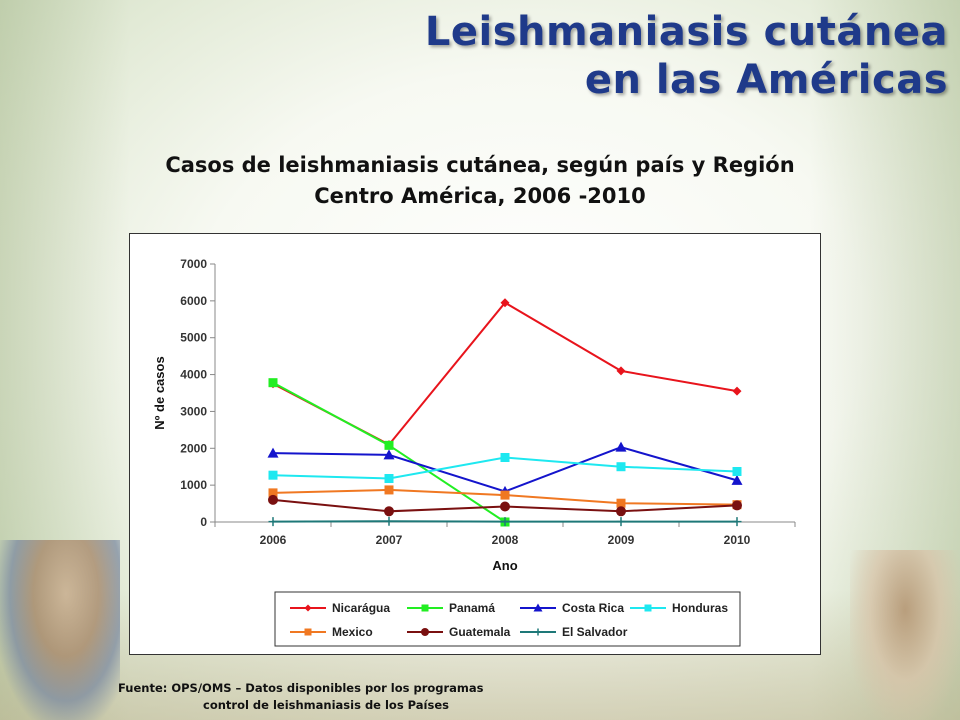 The image size is (960, 720). What do you see at coordinates (308, 632) in the screenshot?
I see `legend-marker-mexico` at bounding box center [308, 632].